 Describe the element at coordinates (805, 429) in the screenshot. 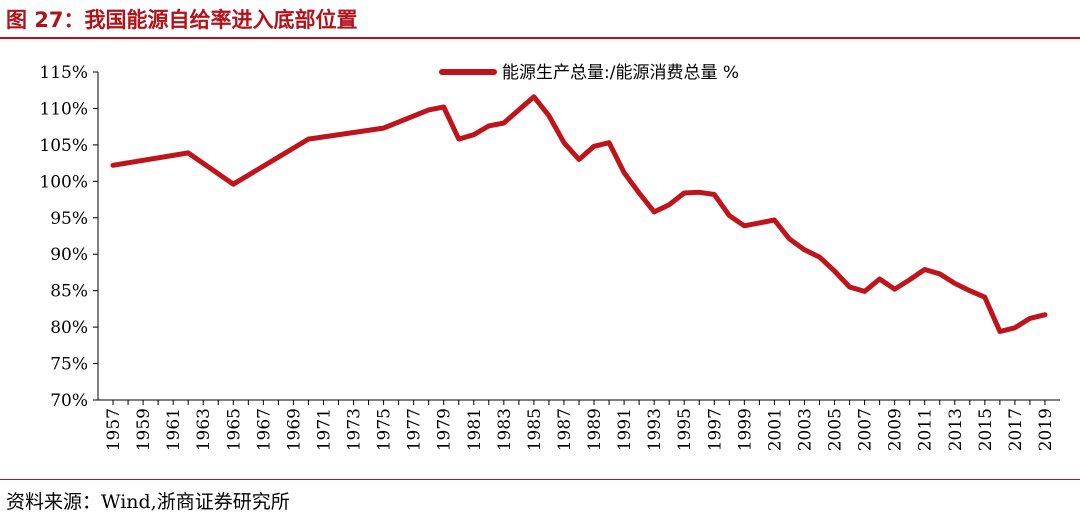

I see `x-tick-label: 2003` at that location.